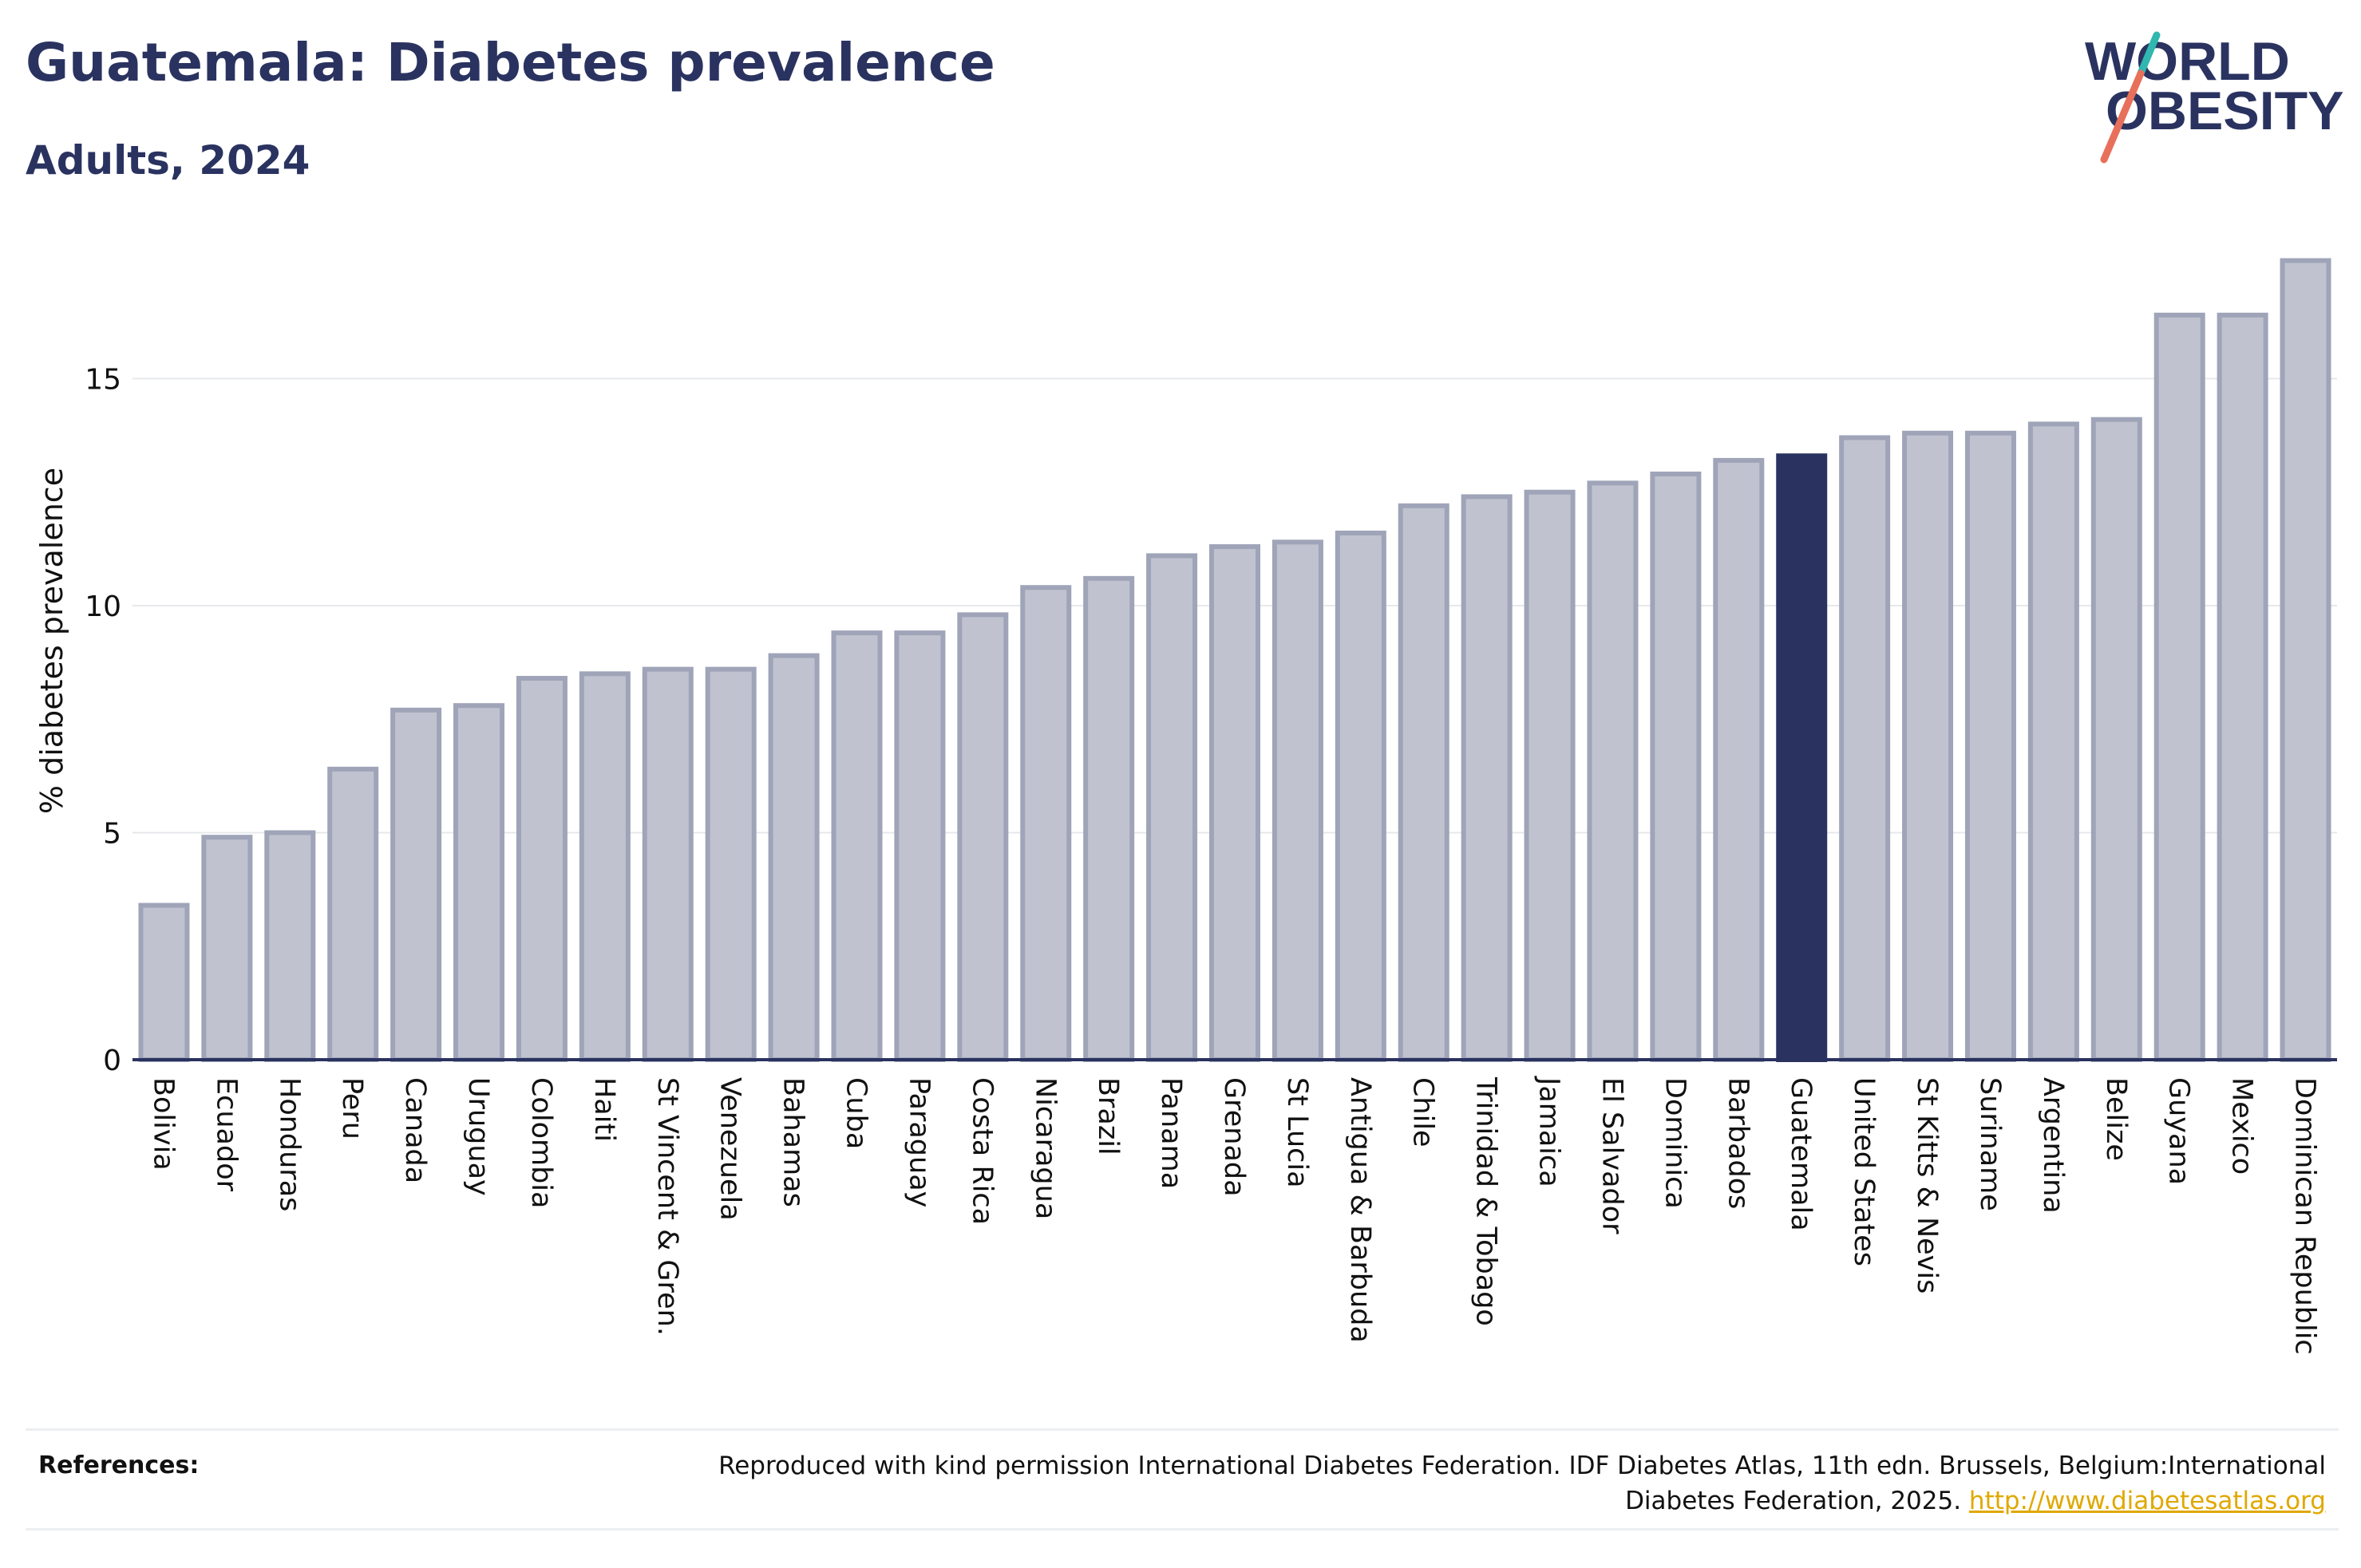  What do you see at coordinates (1171, 1133) in the screenshot?
I see `x-tick-label: Panama` at bounding box center [1171, 1133].